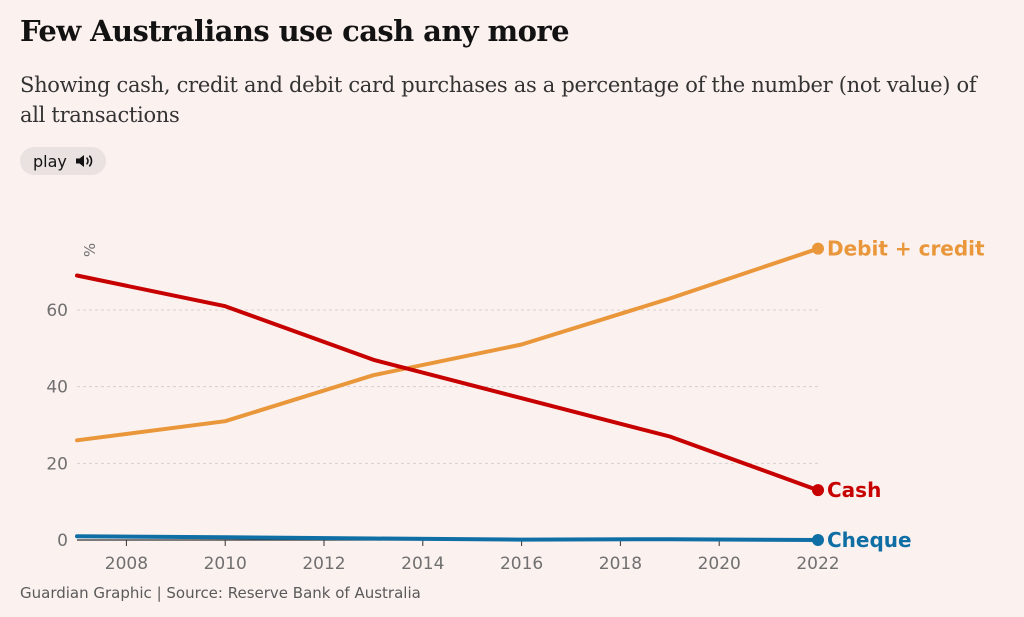 This screenshot has width=1024, height=617. Describe the element at coordinates (57, 311) in the screenshot. I see `y-tick-label: 60` at that location.